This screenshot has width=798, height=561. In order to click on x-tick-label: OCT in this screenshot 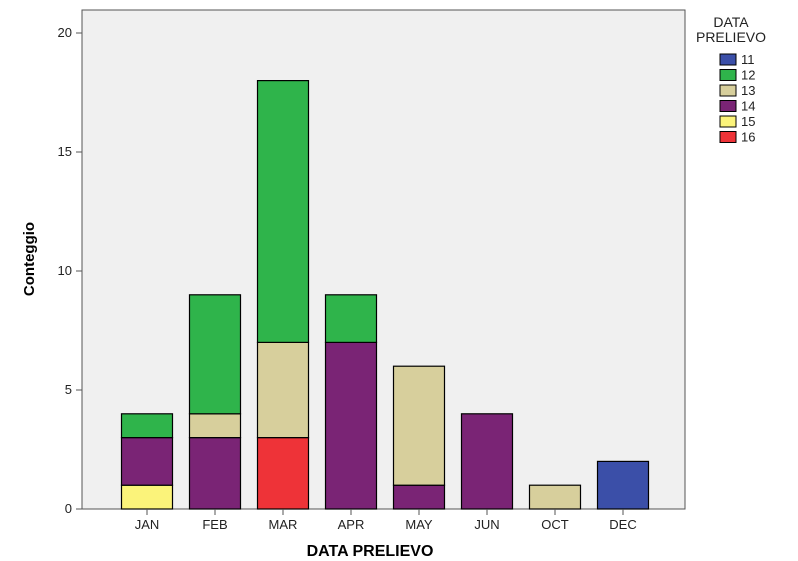, I will do `click(555, 524)`.